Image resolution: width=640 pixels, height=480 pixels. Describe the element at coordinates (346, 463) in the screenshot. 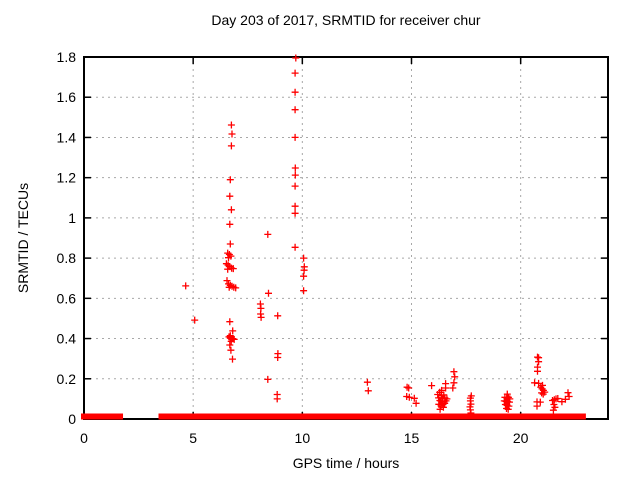

I see `x-axis-label: GPS time / hours` at that location.